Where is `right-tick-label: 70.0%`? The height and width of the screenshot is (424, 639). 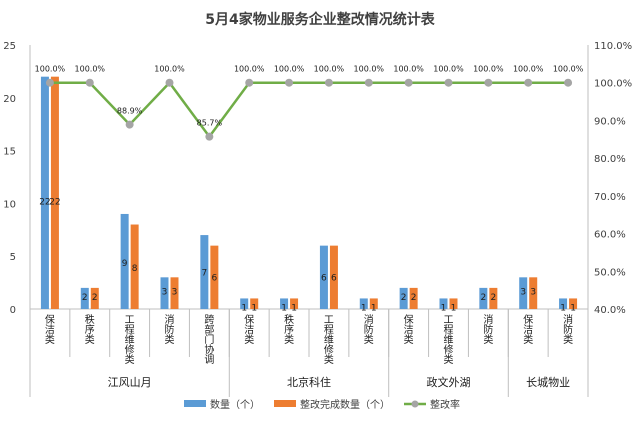
right-tick-label: 70.0% is located at coordinates (610, 197).